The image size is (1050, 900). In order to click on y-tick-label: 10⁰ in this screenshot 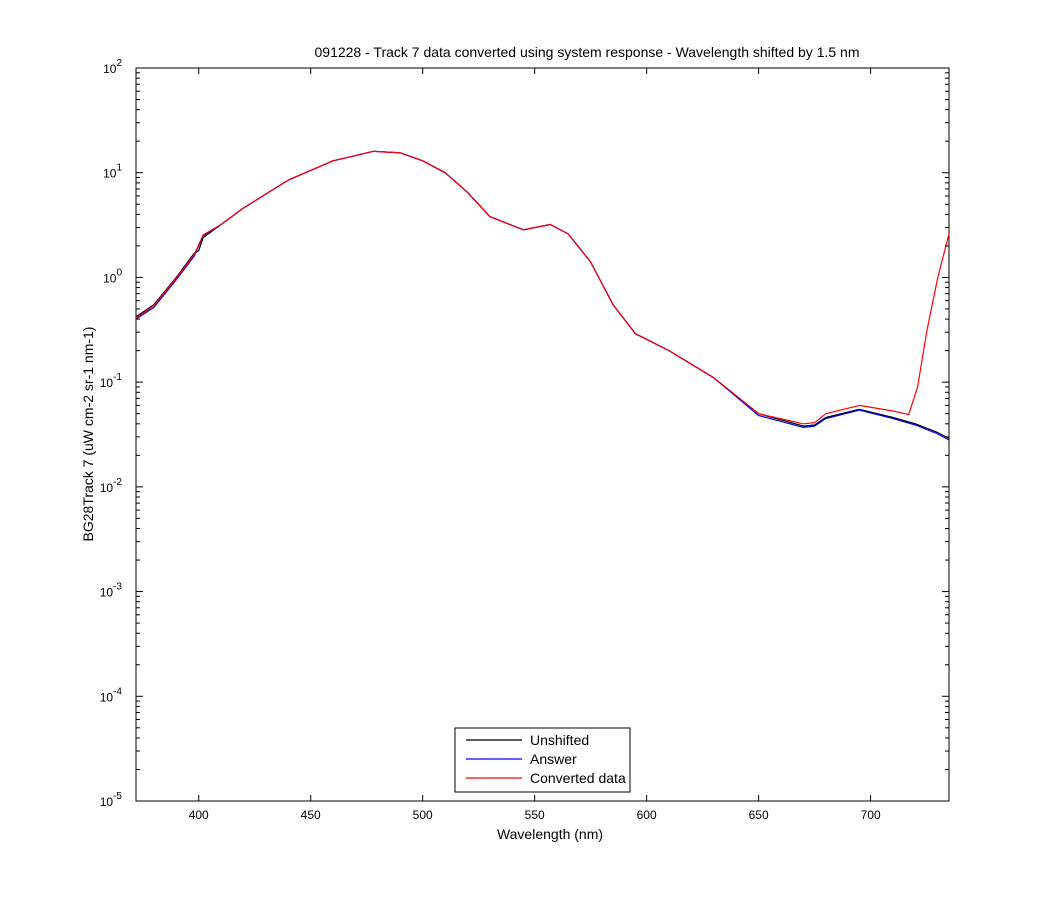, I will do `click(112, 276)`.